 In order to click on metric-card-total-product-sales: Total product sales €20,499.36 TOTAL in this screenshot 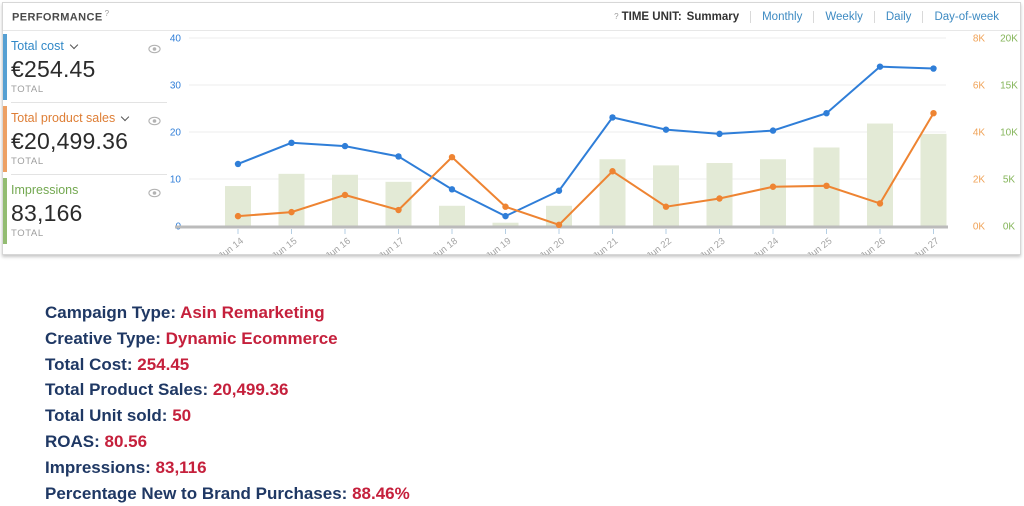, I will do `click(87, 139)`.